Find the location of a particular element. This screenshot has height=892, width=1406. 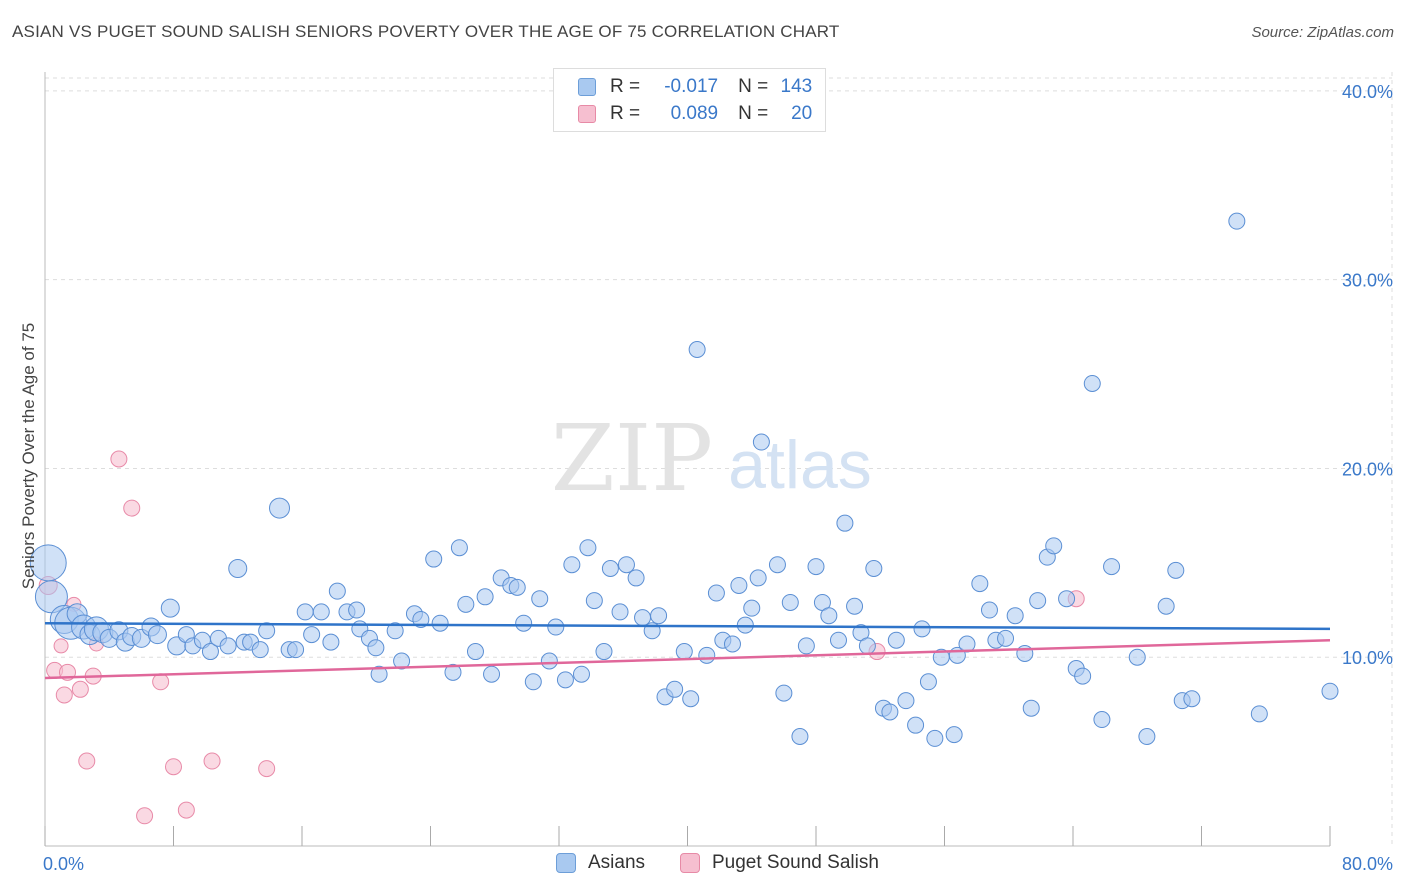

y-tick-label: 40.0% is located at coordinates (1367, 92).